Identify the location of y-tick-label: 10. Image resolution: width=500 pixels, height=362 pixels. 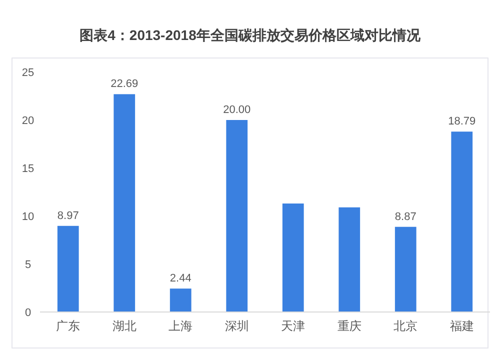
(28, 217).